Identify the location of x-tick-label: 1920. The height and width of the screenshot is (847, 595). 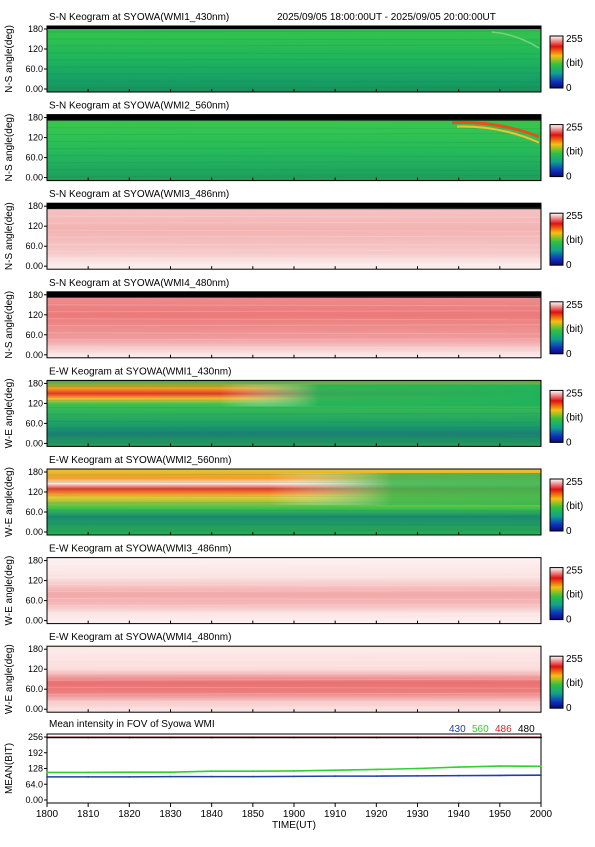
(376, 814).